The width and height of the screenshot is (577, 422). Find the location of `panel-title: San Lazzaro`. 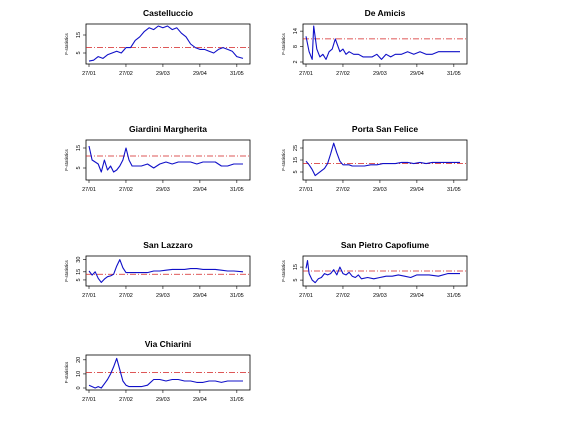

panel-title: San Lazzaro is located at coordinates (168, 245).